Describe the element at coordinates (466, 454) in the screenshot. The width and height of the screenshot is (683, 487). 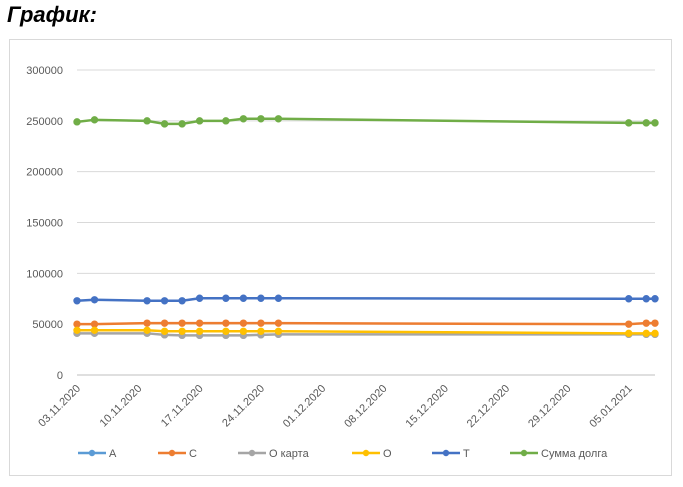
I see `legend-label: Т` at that location.